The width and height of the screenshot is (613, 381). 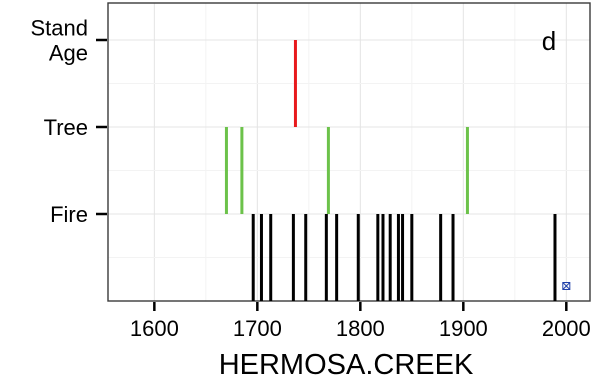 I want to click on x-tick-label: 1600, so click(x=154, y=328).